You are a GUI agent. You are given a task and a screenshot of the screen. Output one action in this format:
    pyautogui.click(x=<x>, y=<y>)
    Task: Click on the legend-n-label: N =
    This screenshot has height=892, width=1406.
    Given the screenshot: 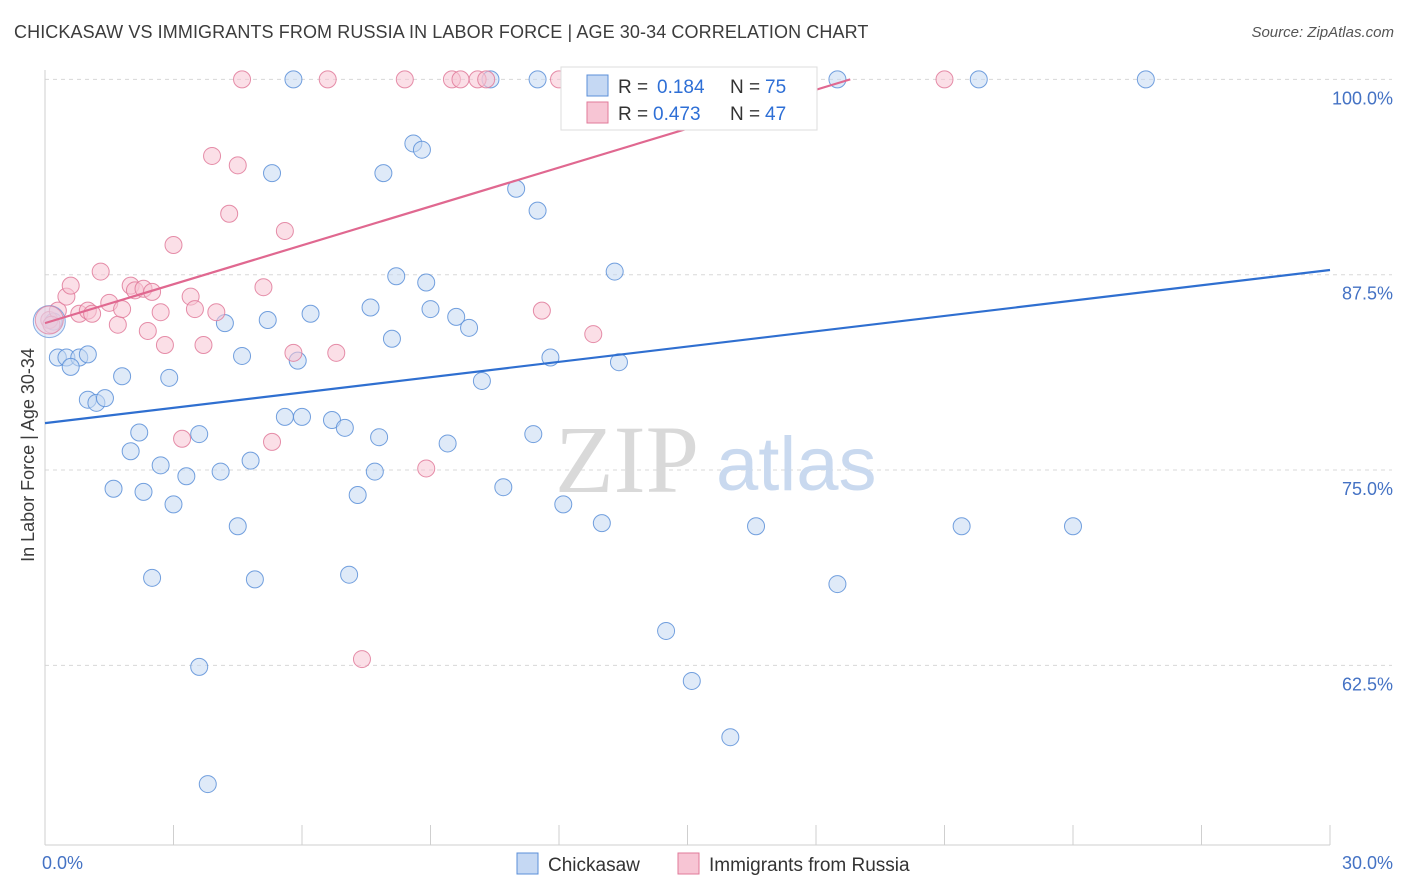 What is the action you would take?
    pyautogui.click(x=745, y=114)
    